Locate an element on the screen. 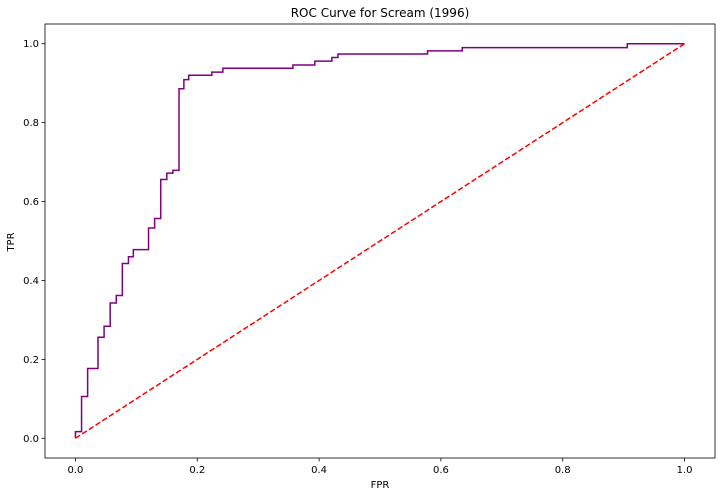 This screenshot has height=500, width=720. y-axis-label: TPR is located at coordinates (11, 242).